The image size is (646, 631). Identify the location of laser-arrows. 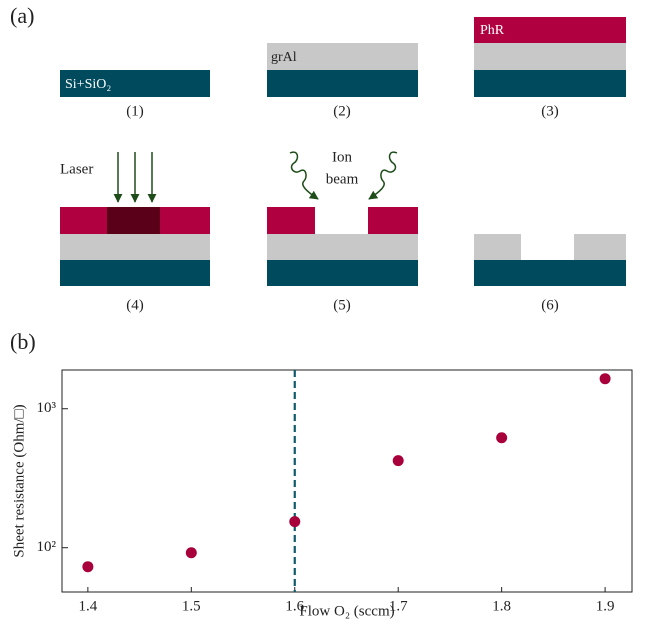
(135, 177).